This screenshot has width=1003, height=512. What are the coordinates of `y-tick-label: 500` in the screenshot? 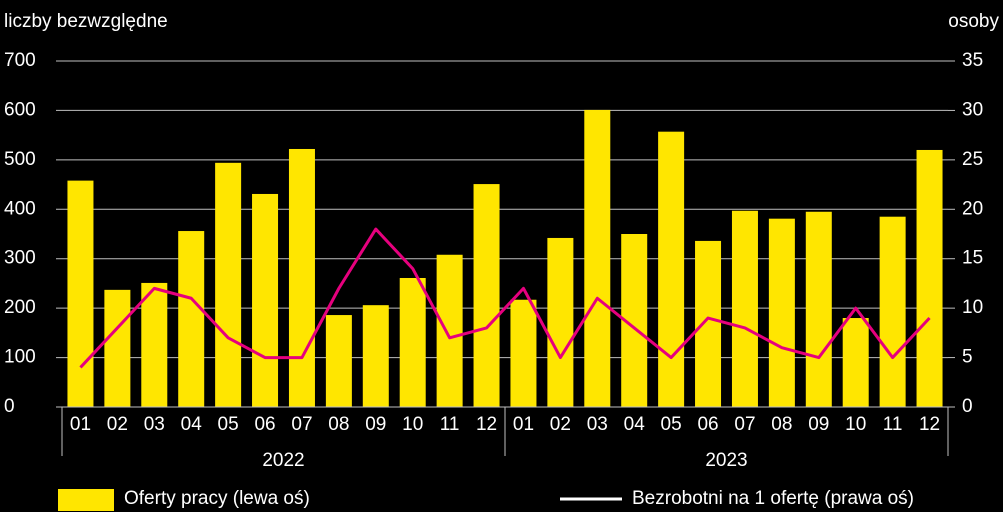 It's located at (20, 159).